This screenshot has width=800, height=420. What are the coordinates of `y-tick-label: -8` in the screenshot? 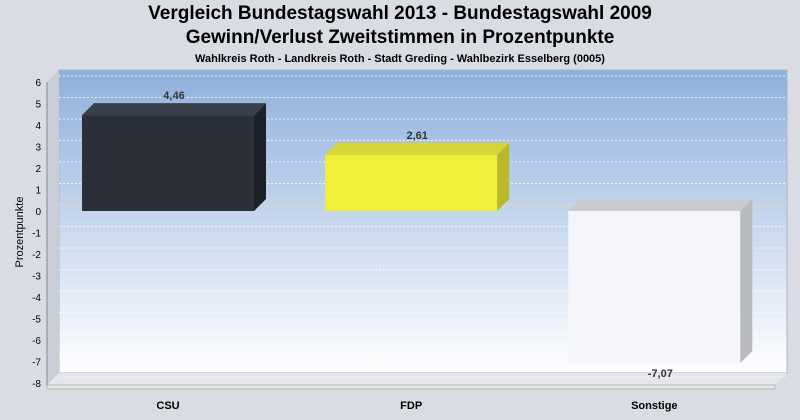 It's located at (36, 384).